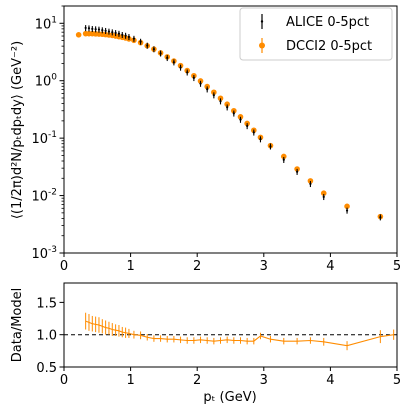 The height and width of the screenshot is (409, 407). What do you see at coordinates (197, 266) in the screenshot?
I see `spectrum-x-tick-label: 2` at bounding box center [197, 266].